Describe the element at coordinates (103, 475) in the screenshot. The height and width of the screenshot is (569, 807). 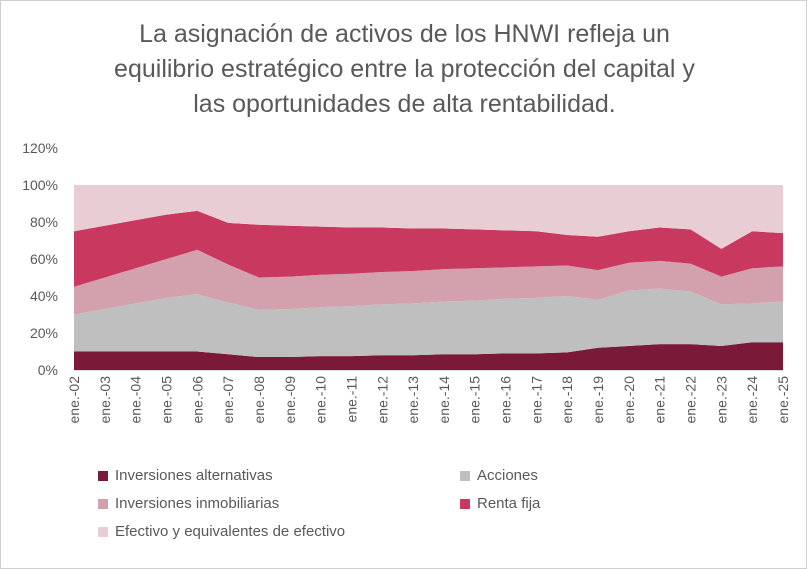
I see `legend-swatch-alternativas` at that location.